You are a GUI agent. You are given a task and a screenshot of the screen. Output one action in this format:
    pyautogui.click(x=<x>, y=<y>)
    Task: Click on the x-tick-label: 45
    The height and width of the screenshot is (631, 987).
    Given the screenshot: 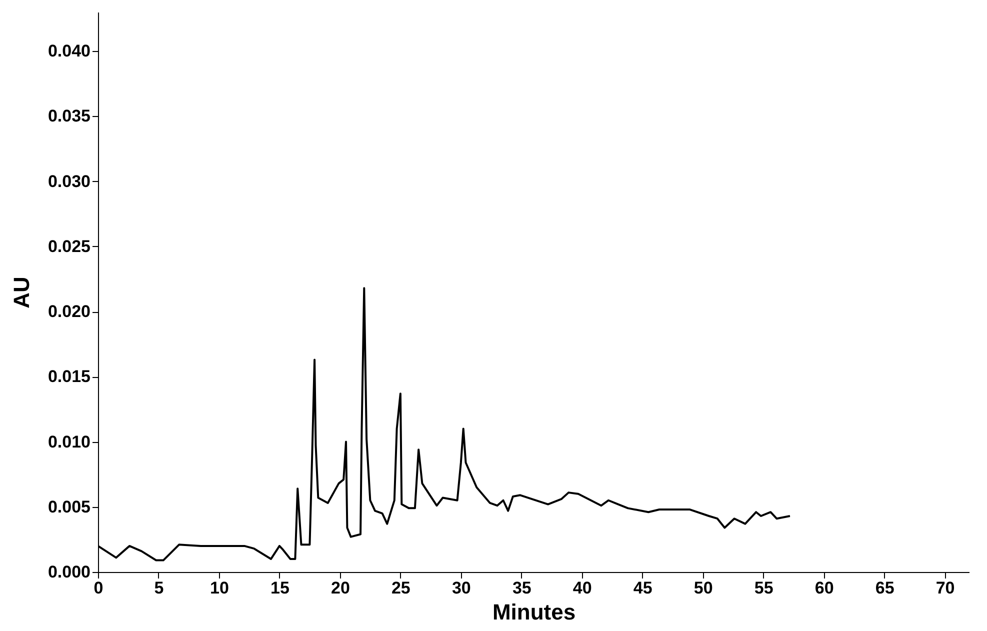 What is the action you would take?
    pyautogui.click(x=642, y=588)
    